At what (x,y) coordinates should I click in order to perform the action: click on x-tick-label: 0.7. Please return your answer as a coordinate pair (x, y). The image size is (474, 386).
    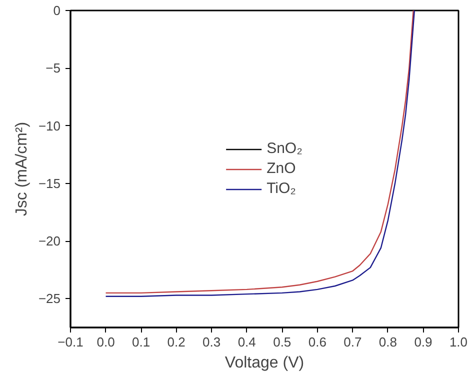
    Looking at the image, I should click on (353, 342).